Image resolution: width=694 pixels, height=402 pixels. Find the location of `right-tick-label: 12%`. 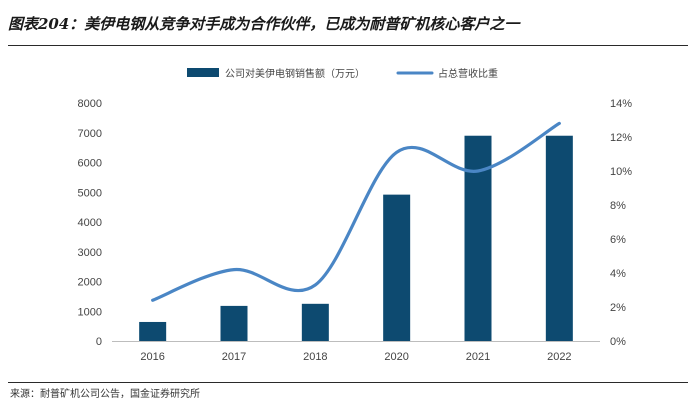

right-tick-label: 12% is located at coordinates (621, 138).